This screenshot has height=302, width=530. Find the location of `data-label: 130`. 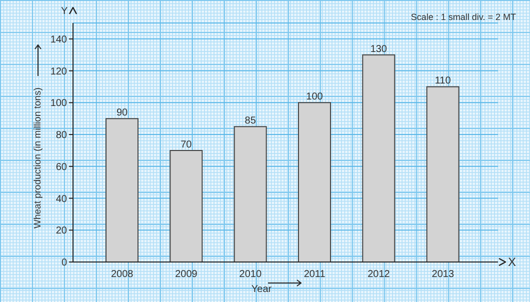

data-label: 130 is located at coordinates (379, 49).